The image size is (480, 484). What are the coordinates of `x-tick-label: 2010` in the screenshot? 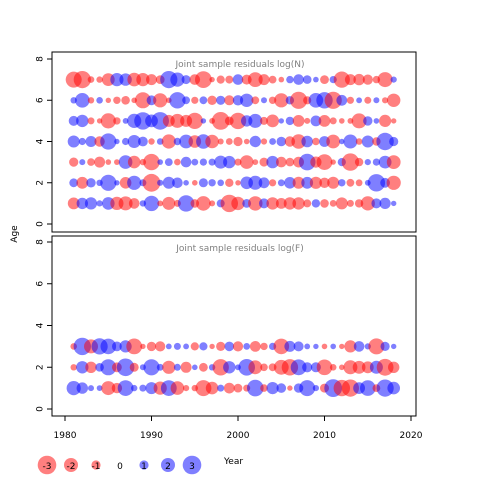 It's located at (324, 436).